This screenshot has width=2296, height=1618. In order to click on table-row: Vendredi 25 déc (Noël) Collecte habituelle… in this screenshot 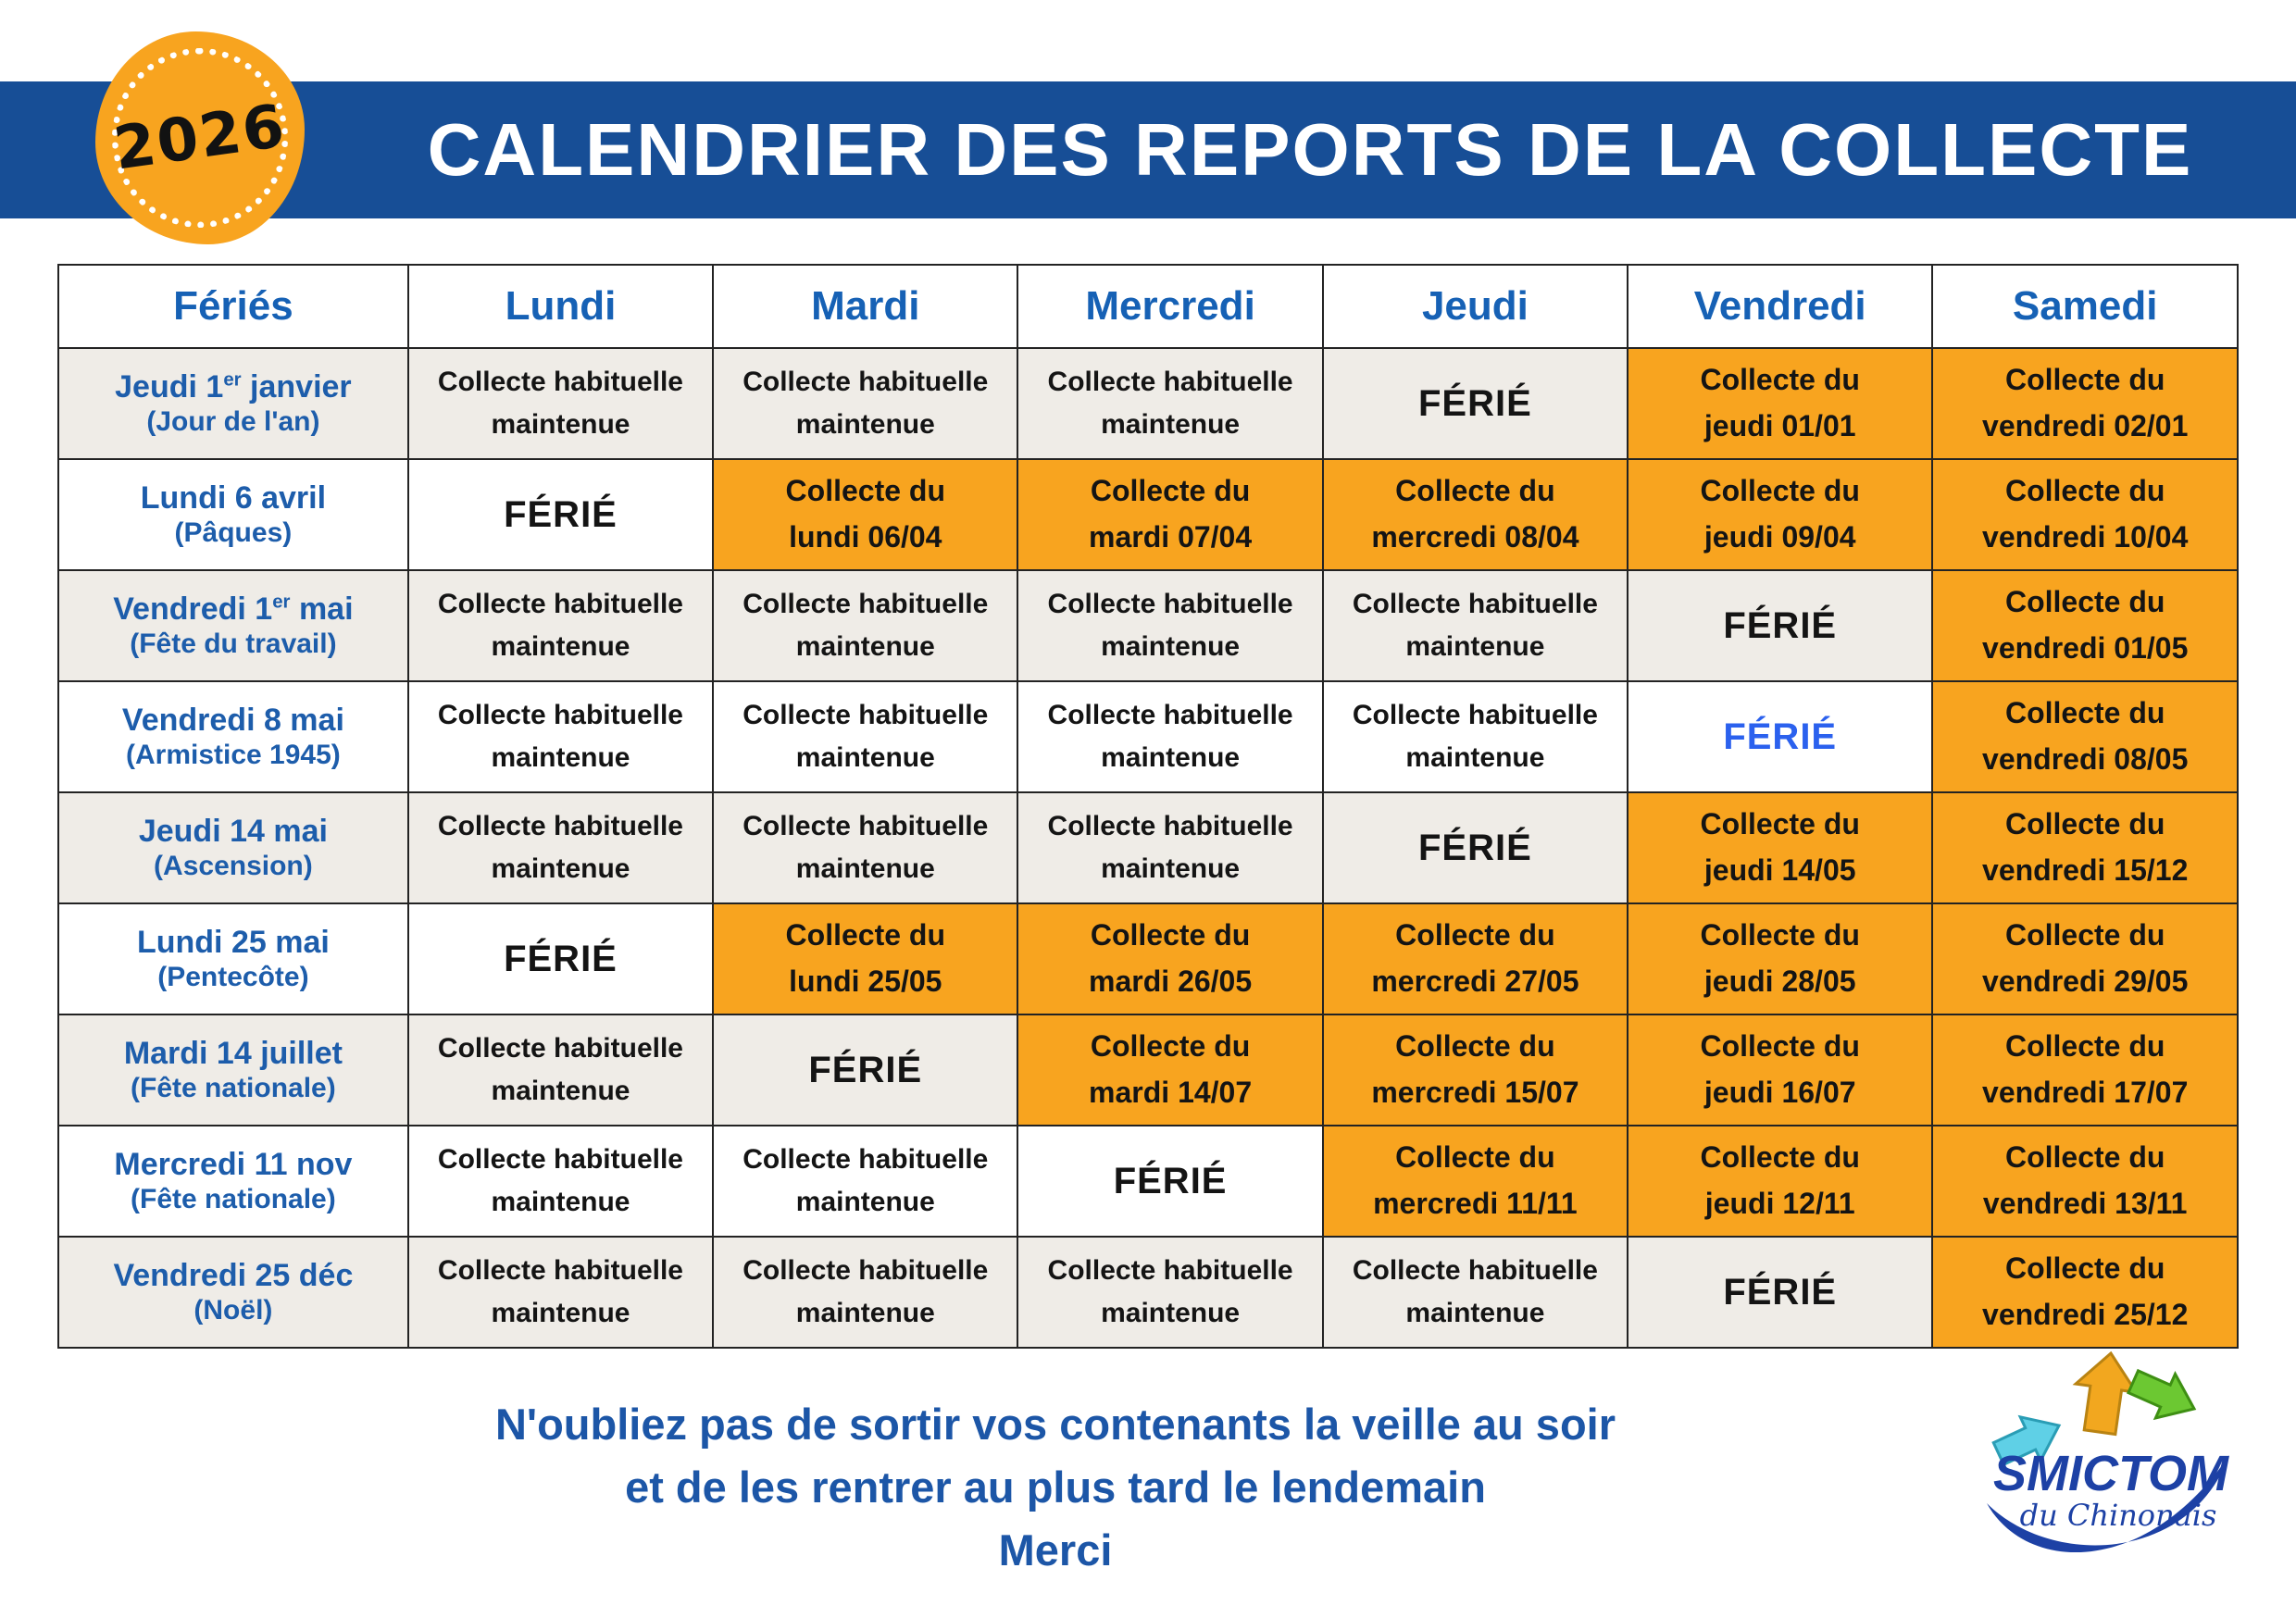, I will do `click(1148, 1292)`.